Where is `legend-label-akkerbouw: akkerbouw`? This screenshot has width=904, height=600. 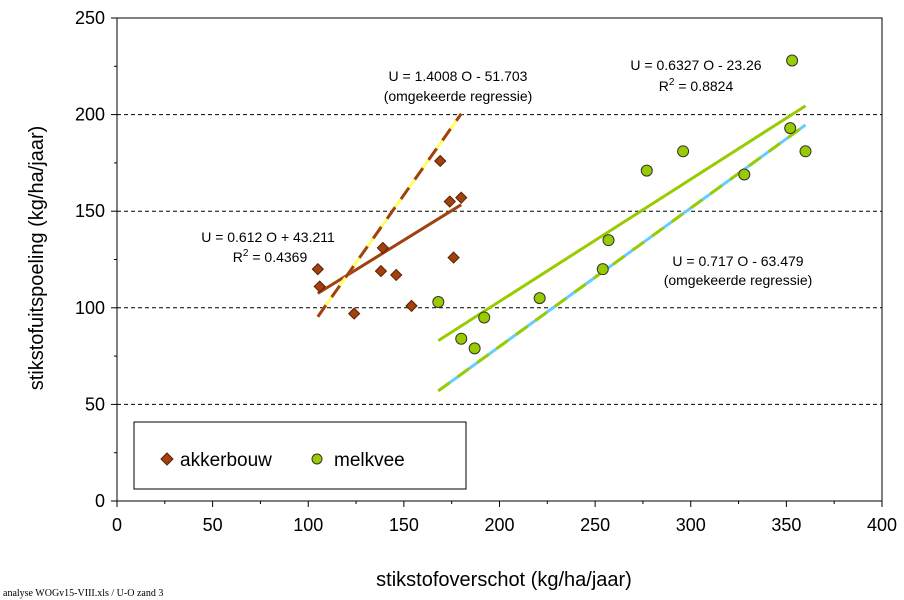
legend-label-akkerbouw: akkerbouw is located at coordinates (226, 460).